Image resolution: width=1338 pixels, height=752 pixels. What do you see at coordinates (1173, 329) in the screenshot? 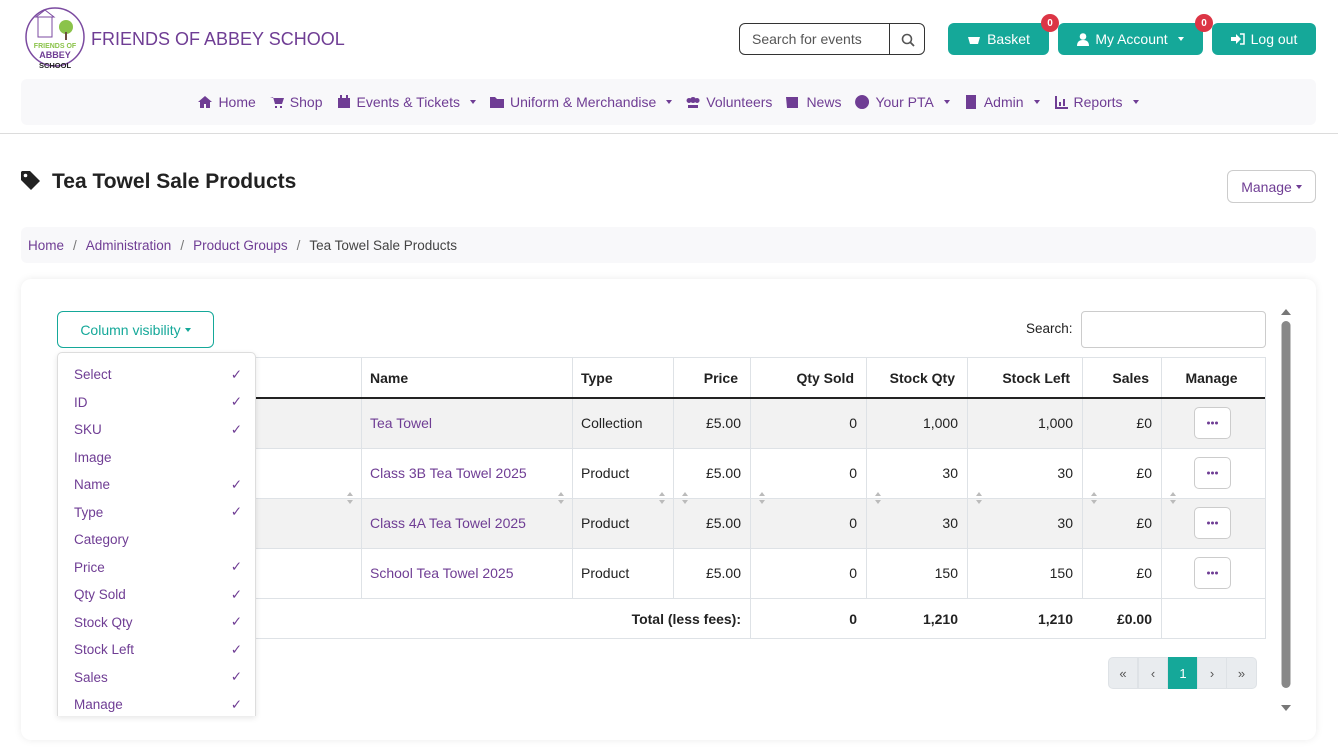
I see `table-search-input` at bounding box center [1173, 329].